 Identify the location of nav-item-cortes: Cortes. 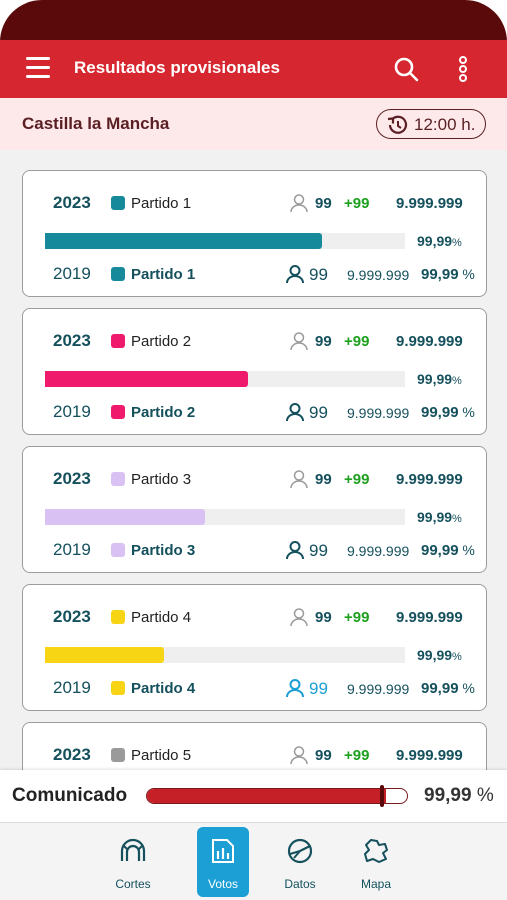
(133, 862).